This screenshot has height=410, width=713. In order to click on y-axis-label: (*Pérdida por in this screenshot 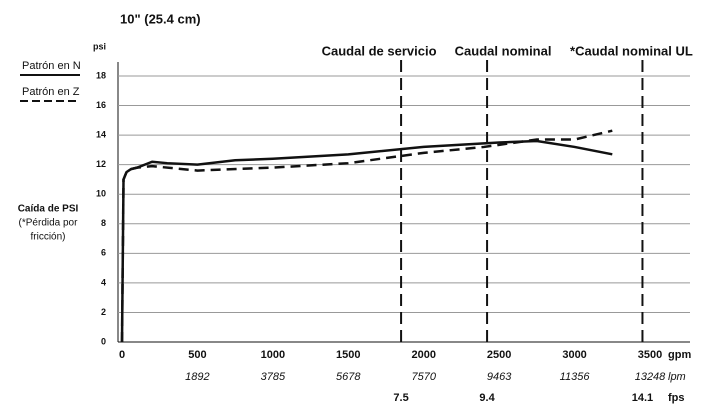, I will do `click(49, 223)`.